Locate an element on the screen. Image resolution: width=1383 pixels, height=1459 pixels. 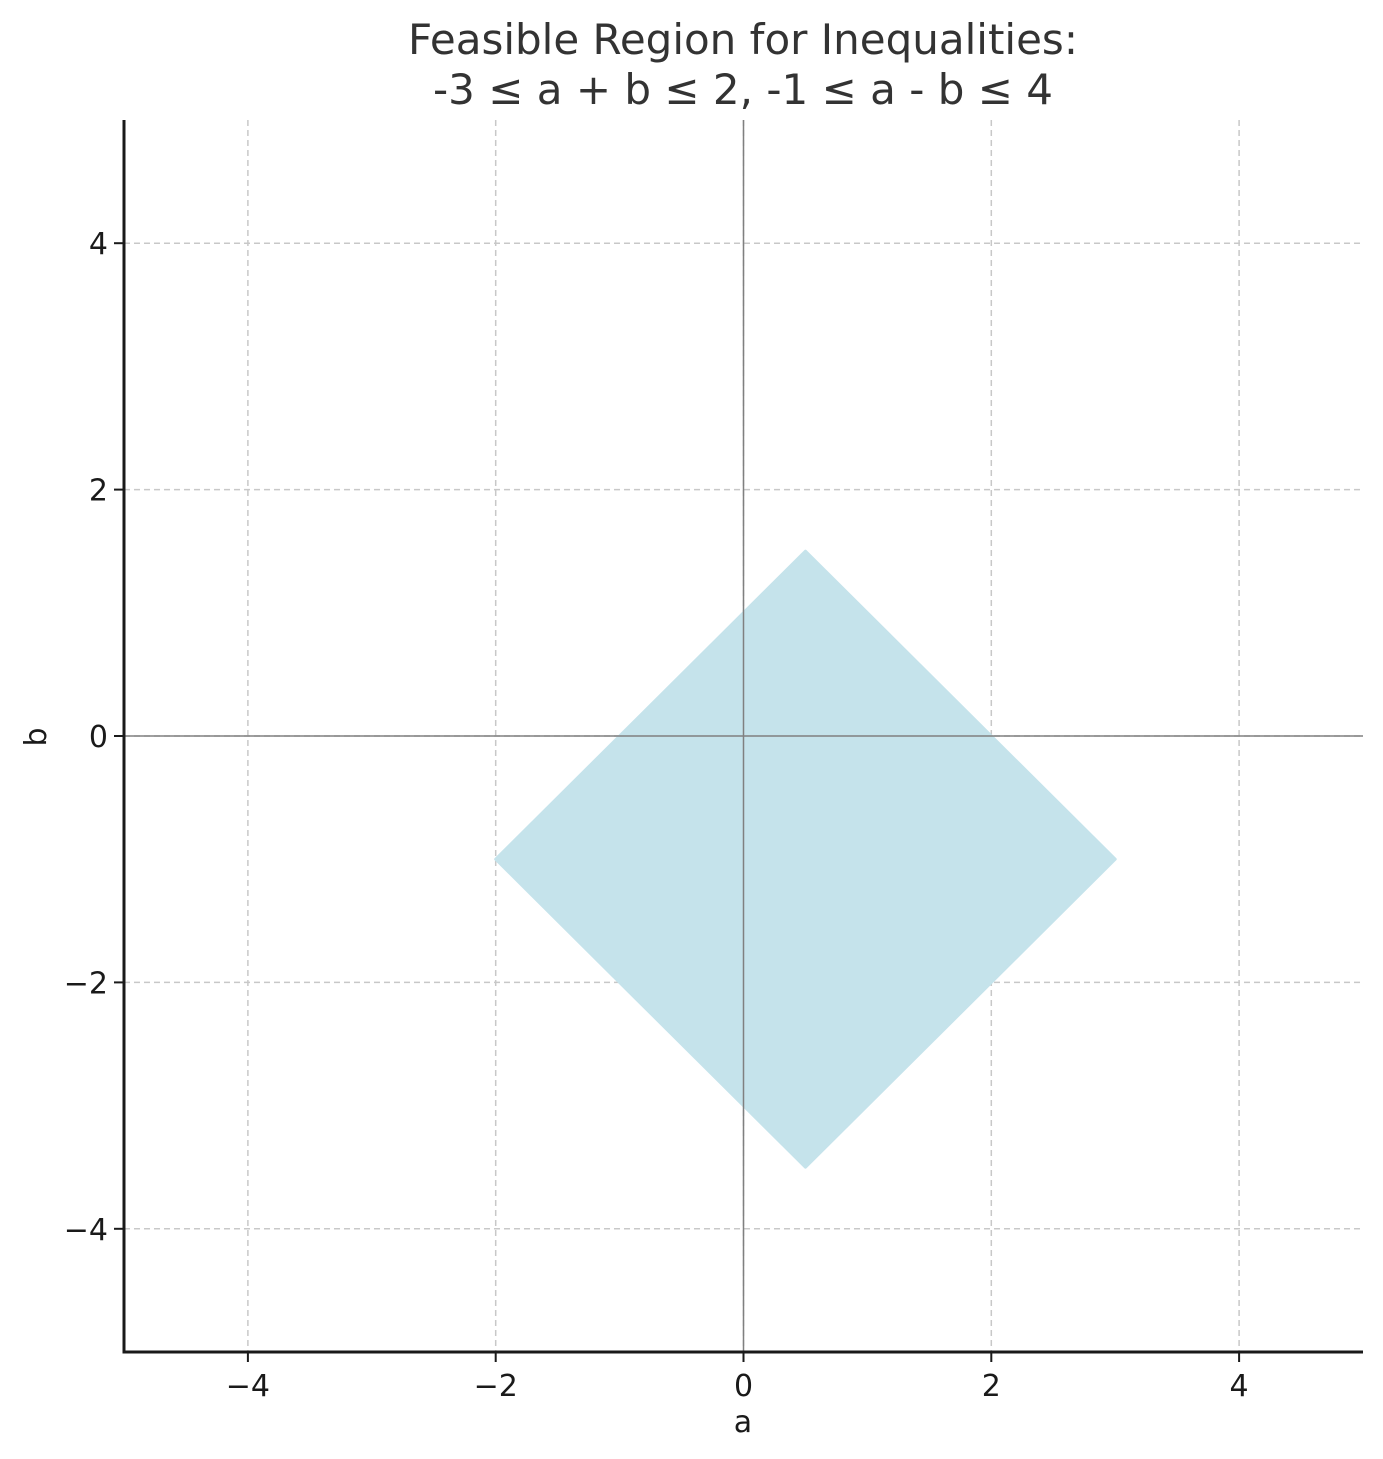
y-tick-label: 4 is located at coordinates (98, 244).